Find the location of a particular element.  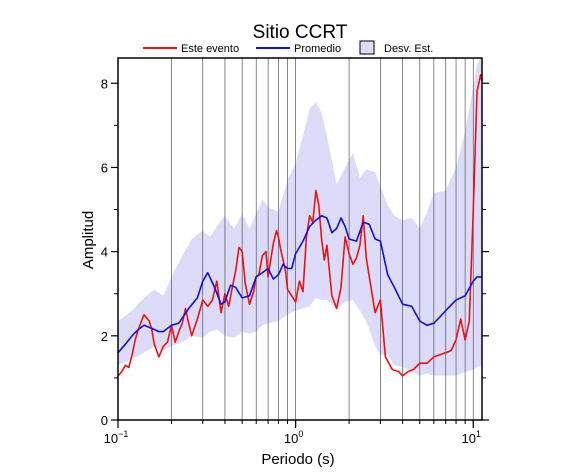

y-tick-label: 2 is located at coordinates (104, 336).